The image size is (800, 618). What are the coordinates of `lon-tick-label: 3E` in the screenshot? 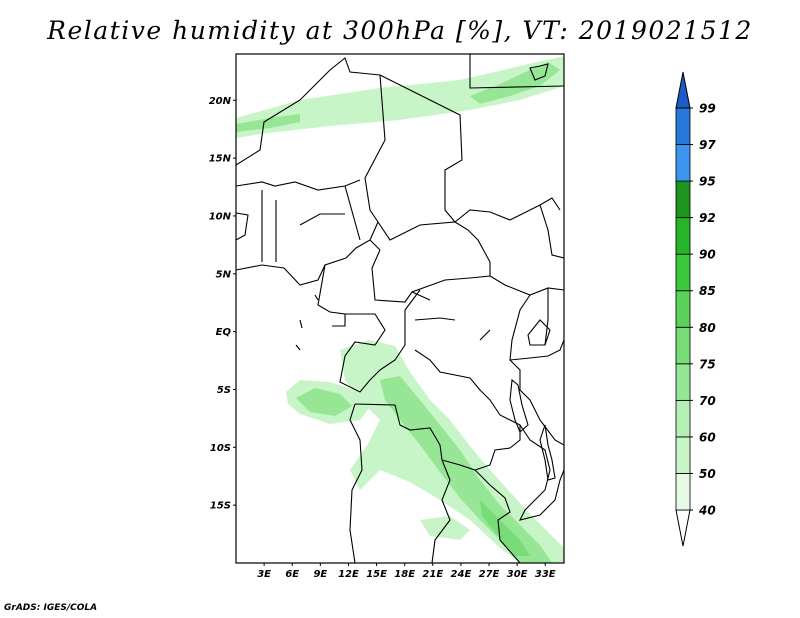 It's located at (264, 574).